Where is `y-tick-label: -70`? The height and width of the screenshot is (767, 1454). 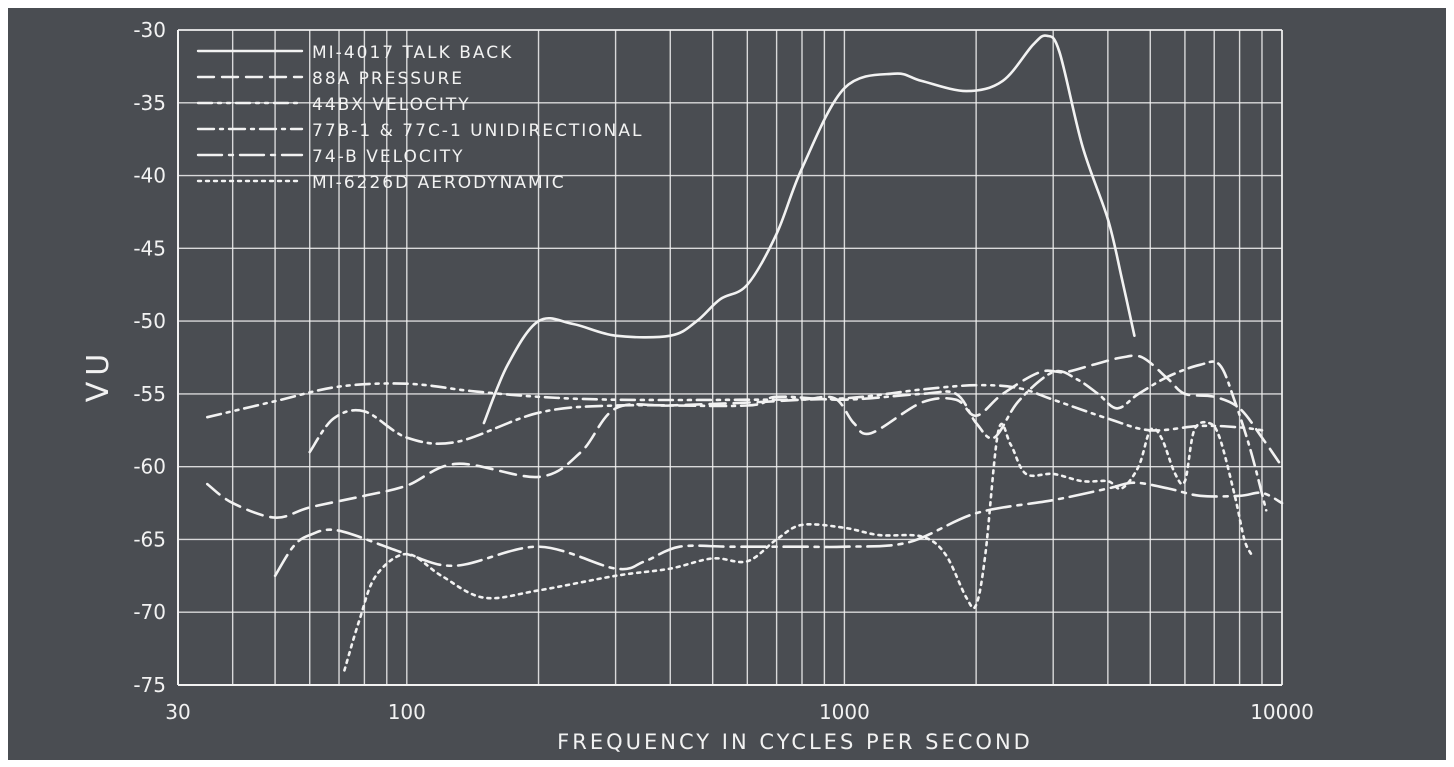 y-tick-label: -70 is located at coordinates (149, 612).